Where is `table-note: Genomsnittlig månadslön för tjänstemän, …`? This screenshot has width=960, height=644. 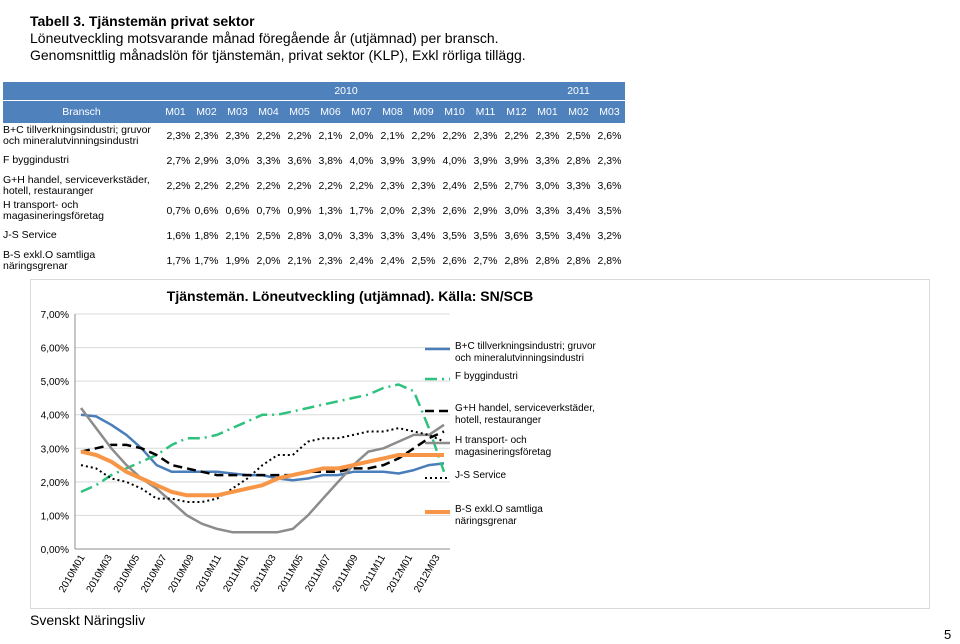 table-note: Genomsnittlig månadslön för tjänstemän, … is located at coordinates (278, 55).